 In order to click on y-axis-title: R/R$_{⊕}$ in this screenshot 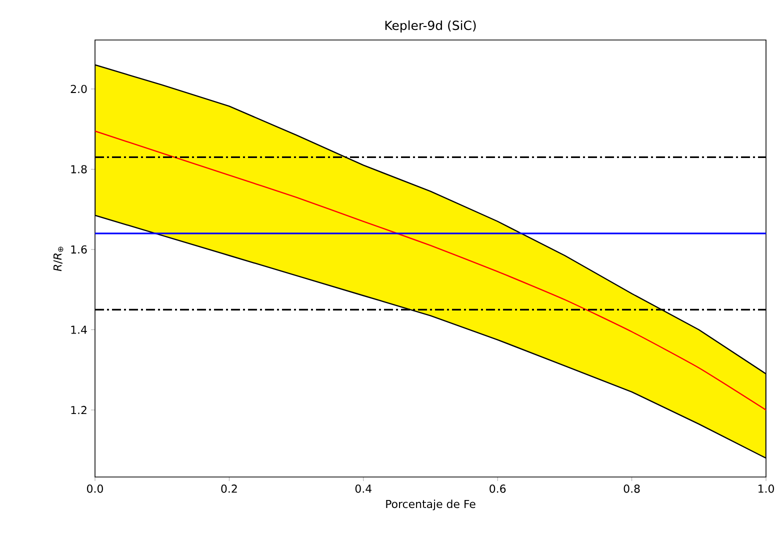, I will do `click(58, 259)`.